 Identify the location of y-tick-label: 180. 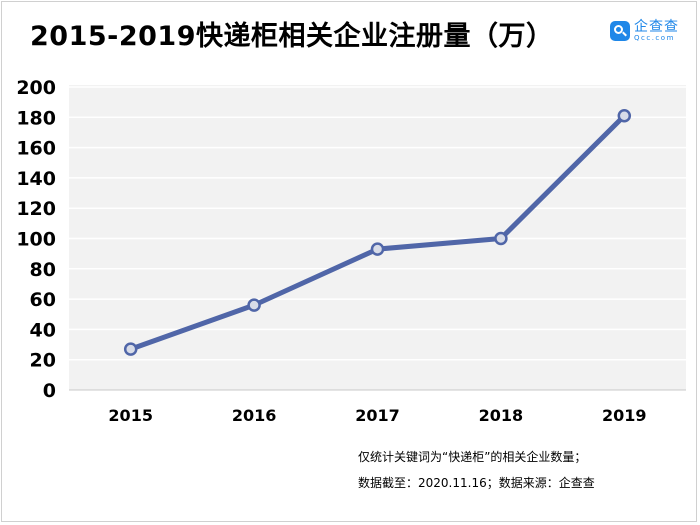
(36, 118).